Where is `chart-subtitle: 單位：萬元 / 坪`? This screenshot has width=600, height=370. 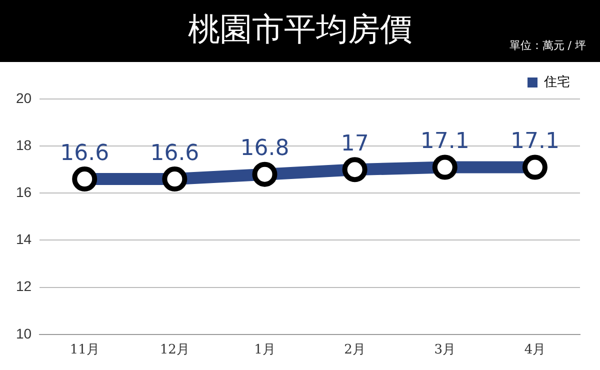 chart-subtitle: 單位：萬元 / 坪 is located at coordinates (547, 45).